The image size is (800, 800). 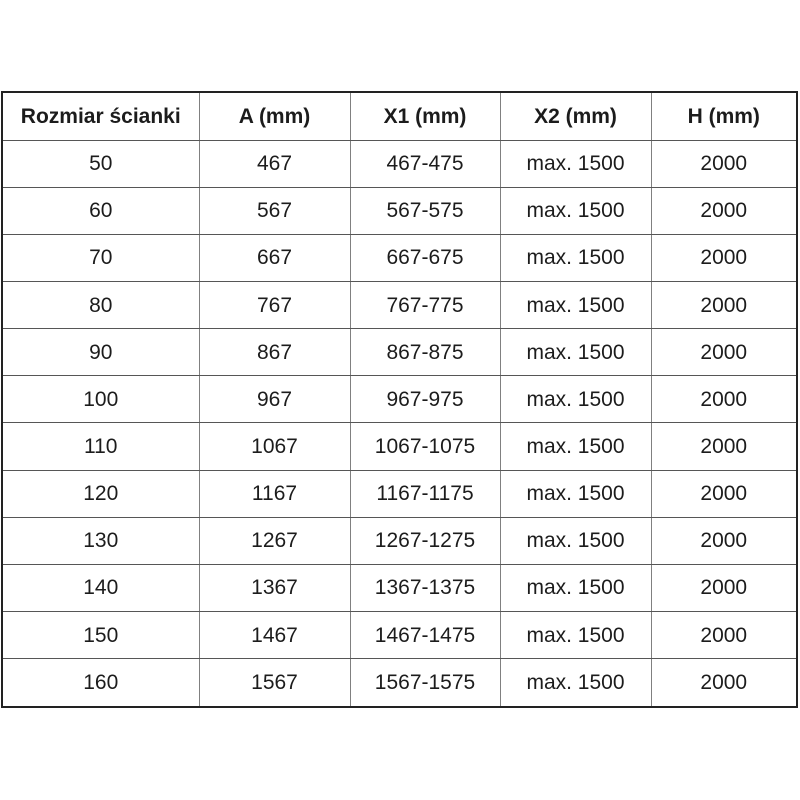 What do you see at coordinates (100, 163) in the screenshot?
I see `cell-rozmiar: 50` at bounding box center [100, 163].